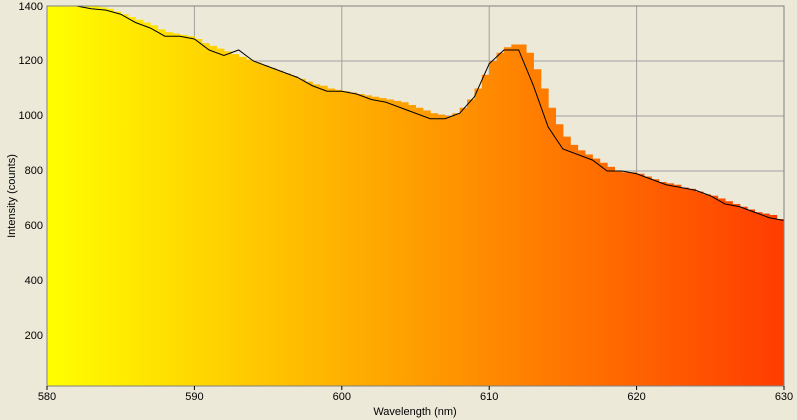  I want to click on y-tick-label: 1000, so click(31, 116).